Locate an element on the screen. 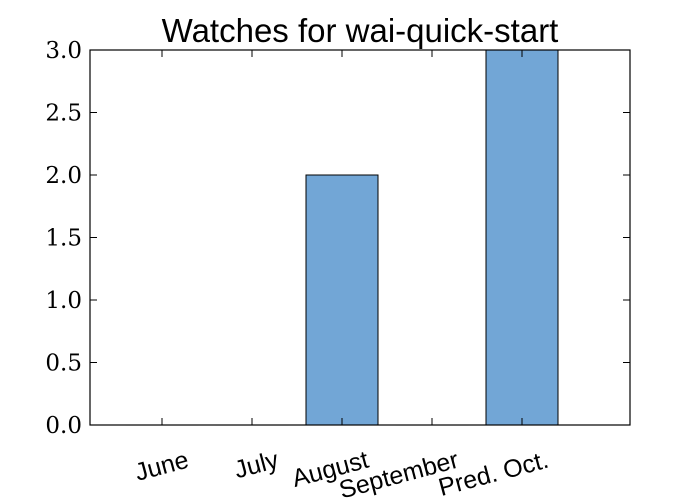 Image resolution: width=700 pixels, height=500 pixels. x-tick-label: June is located at coordinates (162, 466).